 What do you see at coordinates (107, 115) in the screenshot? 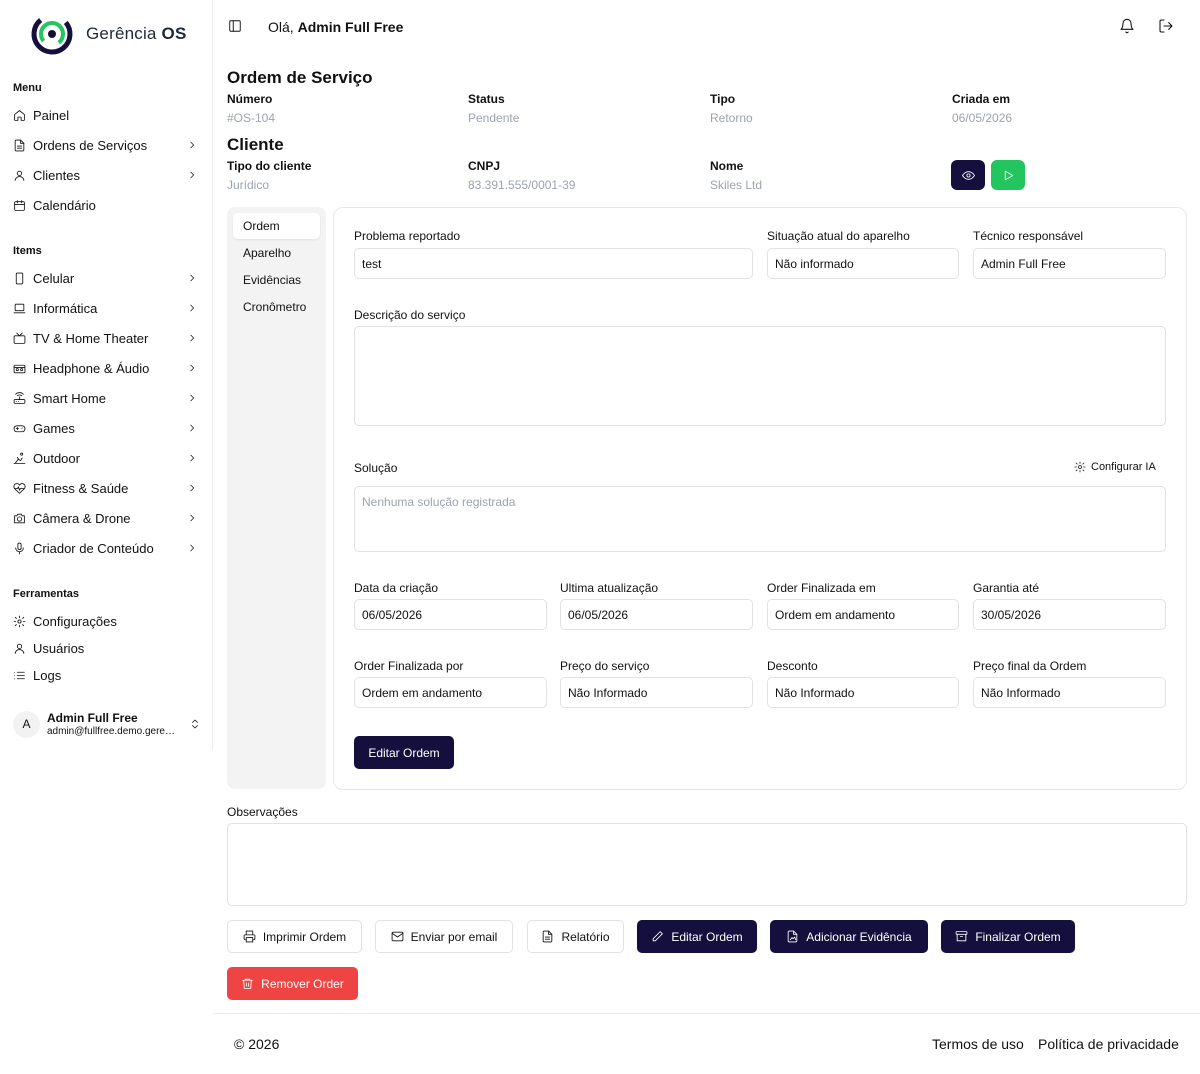
I see `sidebar-item-painel: Painel` at bounding box center [107, 115].